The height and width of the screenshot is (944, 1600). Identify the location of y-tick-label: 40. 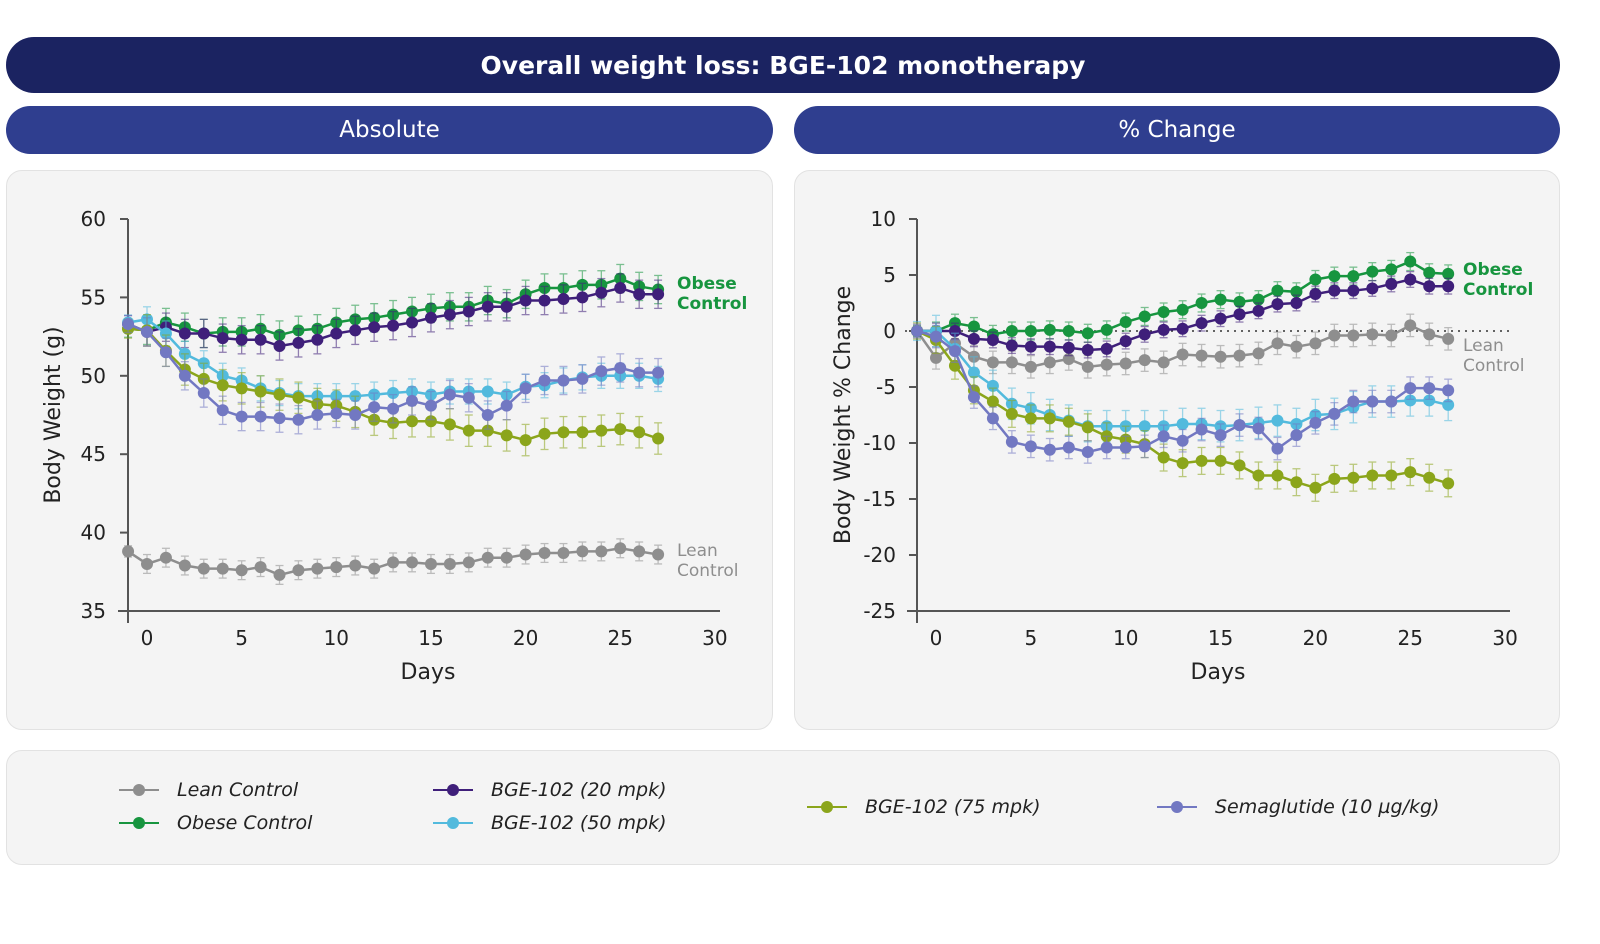
(93, 533).